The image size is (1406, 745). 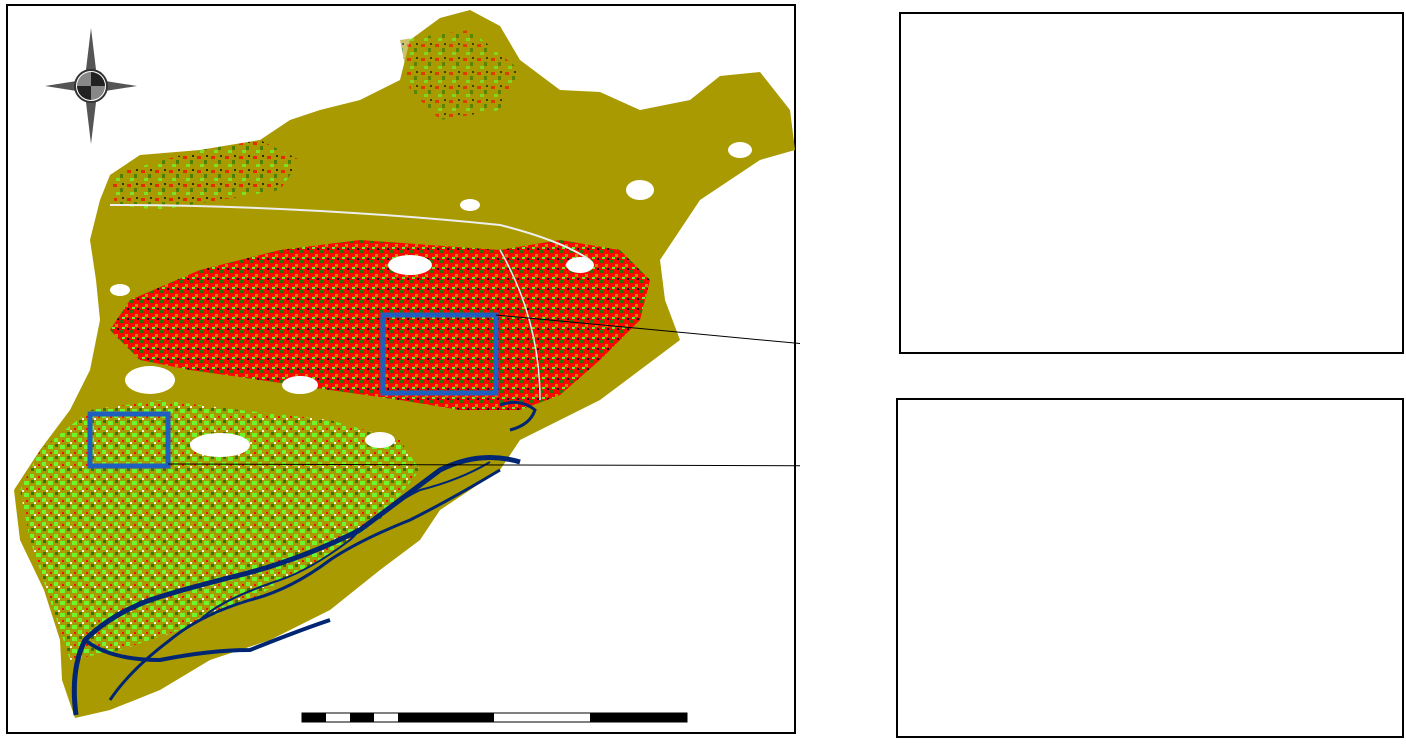 I want to click on highlight-box-east, so click(x=439, y=354).